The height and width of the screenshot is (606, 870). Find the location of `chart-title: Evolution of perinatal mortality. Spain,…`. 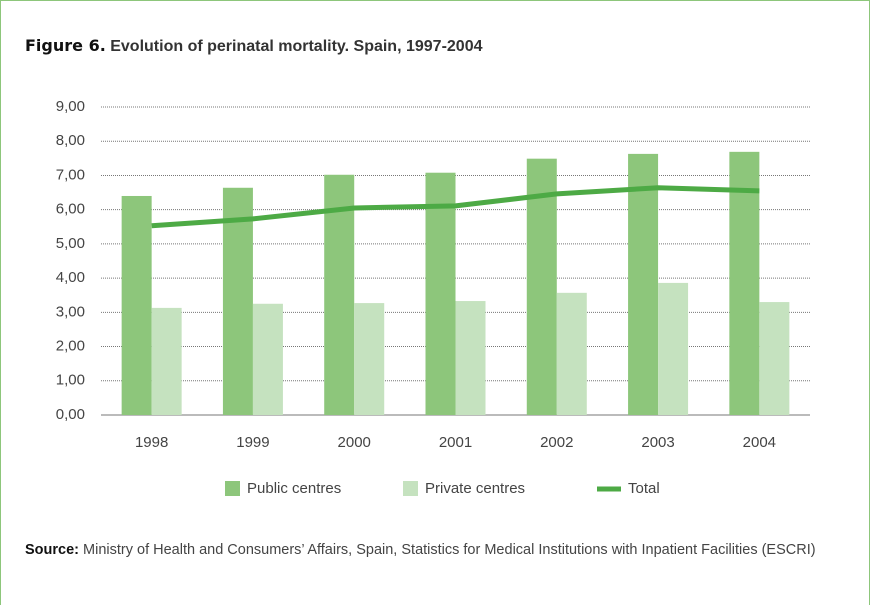

chart-title: Evolution of perinatal mortality. Spain,… is located at coordinates (296, 46).